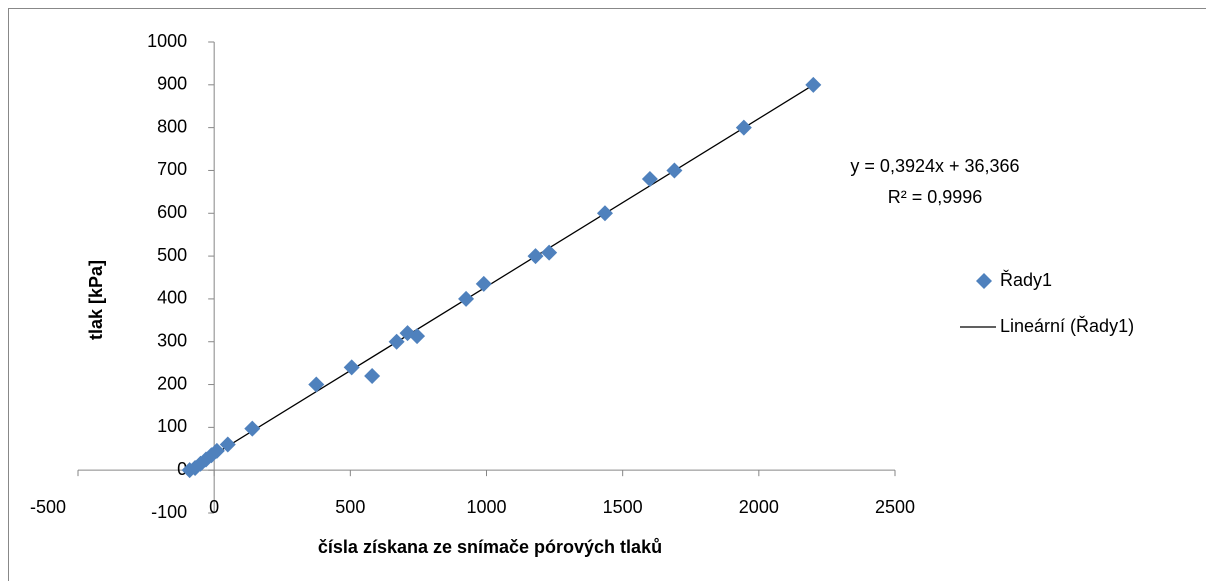 The width and height of the screenshot is (1206, 581). Describe the element at coordinates (935, 197) in the screenshot. I see `trend-r2: R² = 0,9996` at that location.